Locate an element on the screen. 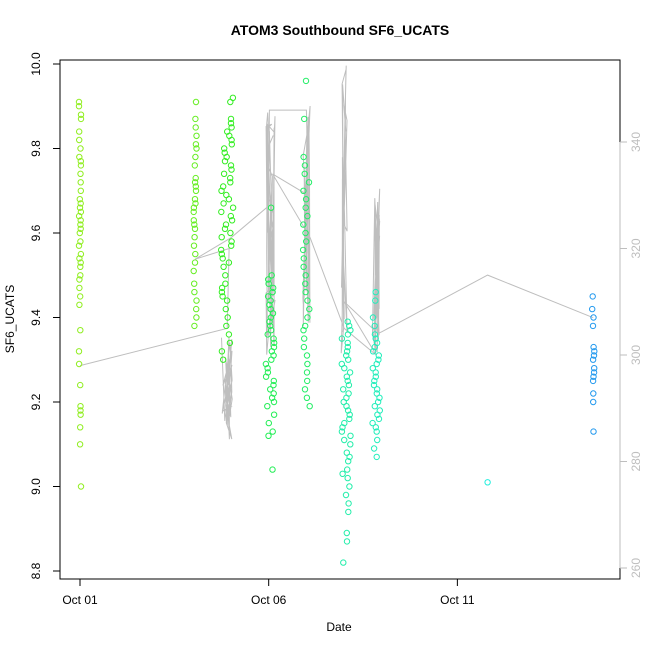  x-tick-label: Oct 11 is located at coordinates (457, 600).